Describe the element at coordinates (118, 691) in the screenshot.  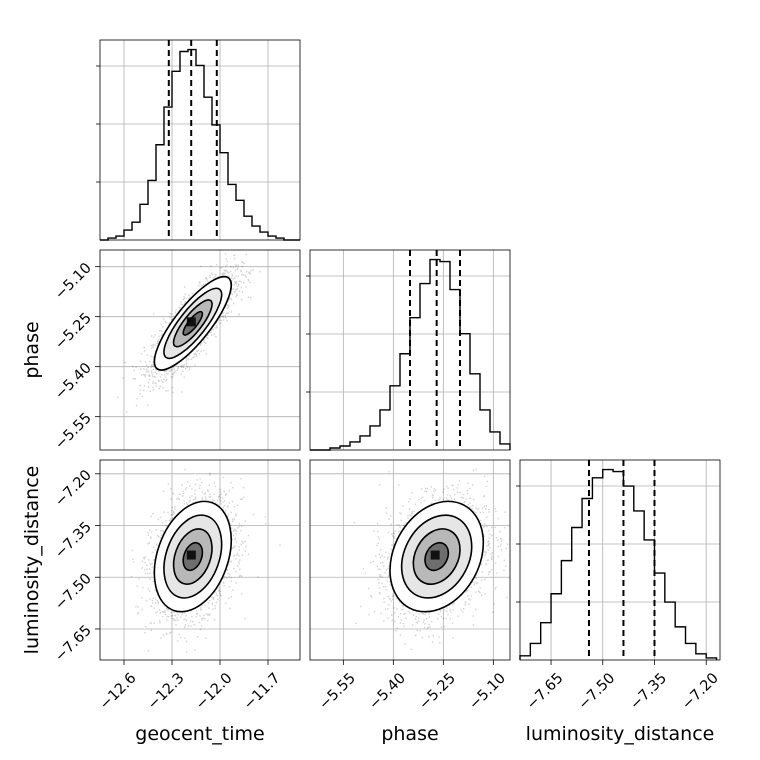
I see `x-tick-label-geocent_time: −12.6` at that location.